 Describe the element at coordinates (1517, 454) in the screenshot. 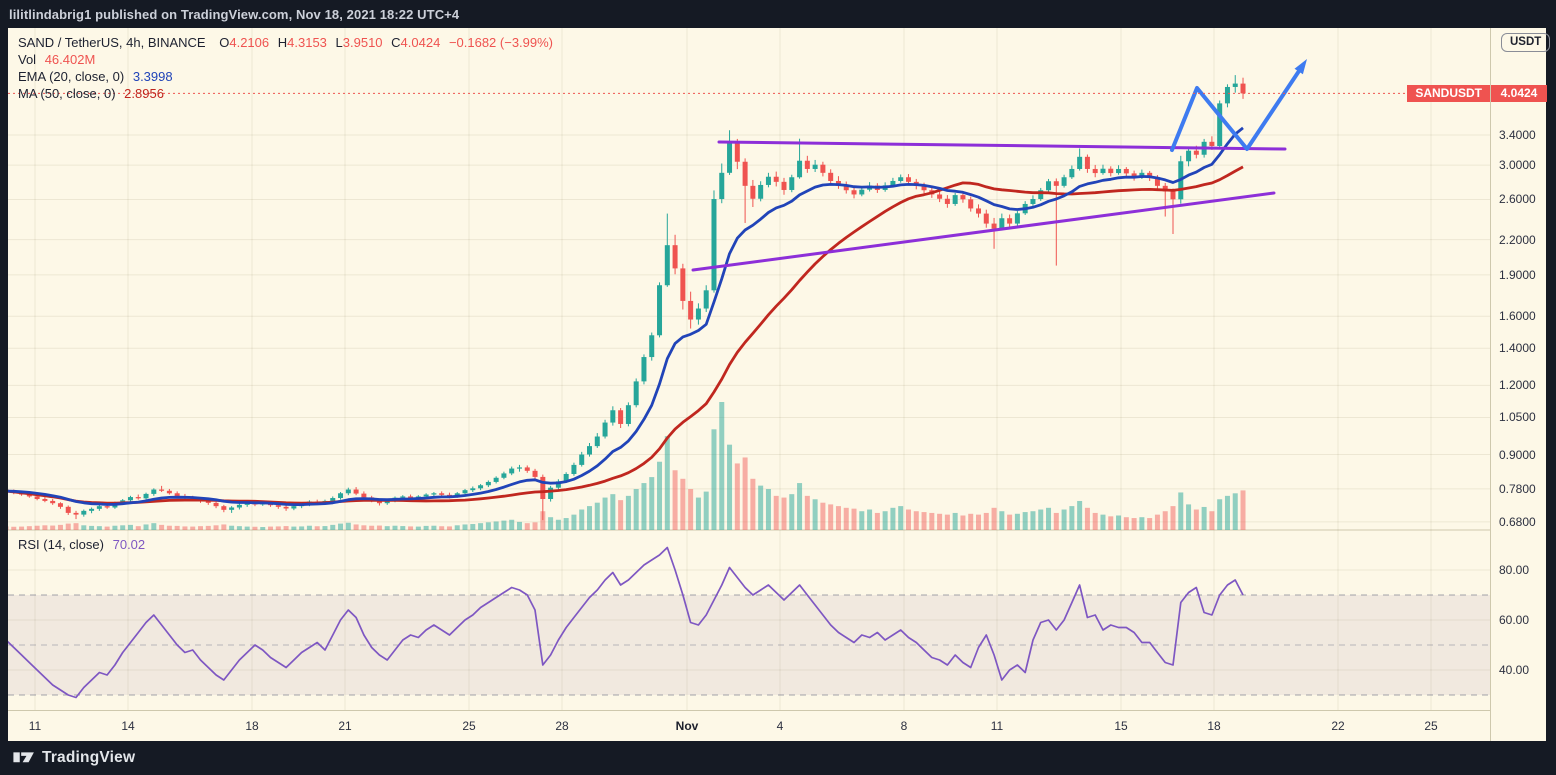

I see `price-tick-label: 0.9000` at that location.